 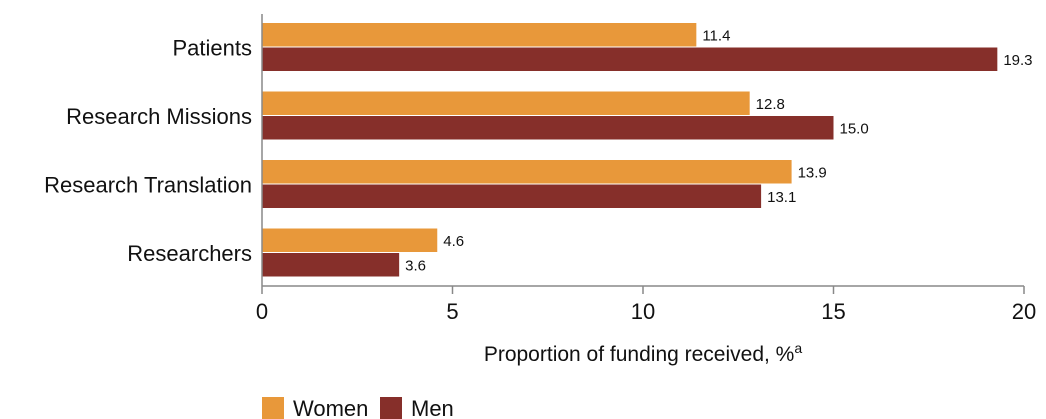 I want to click on x-axis-title-text: Proportion of funding received, %, so click(x=639, y=354).